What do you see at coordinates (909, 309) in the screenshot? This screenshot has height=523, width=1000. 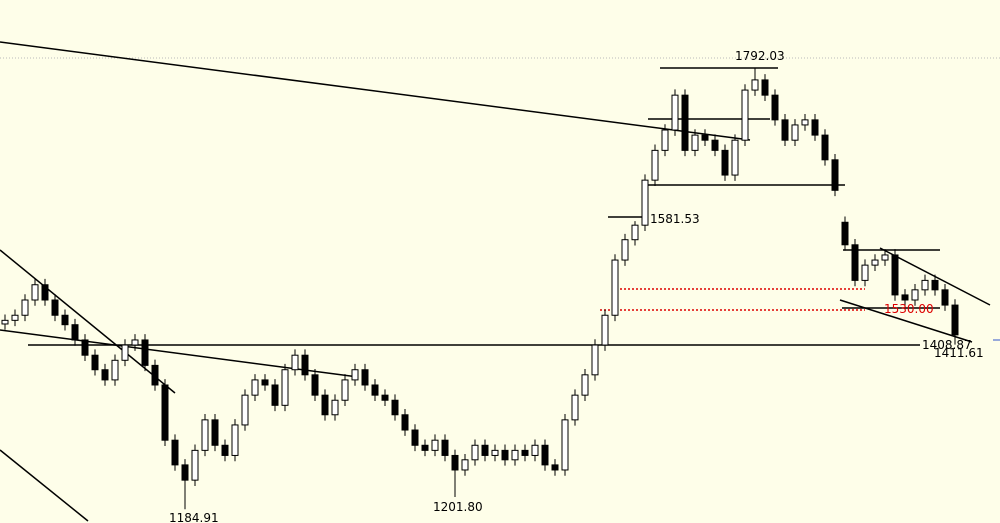 I see `annotation: 1530.00` at bounding box center [909, 309].